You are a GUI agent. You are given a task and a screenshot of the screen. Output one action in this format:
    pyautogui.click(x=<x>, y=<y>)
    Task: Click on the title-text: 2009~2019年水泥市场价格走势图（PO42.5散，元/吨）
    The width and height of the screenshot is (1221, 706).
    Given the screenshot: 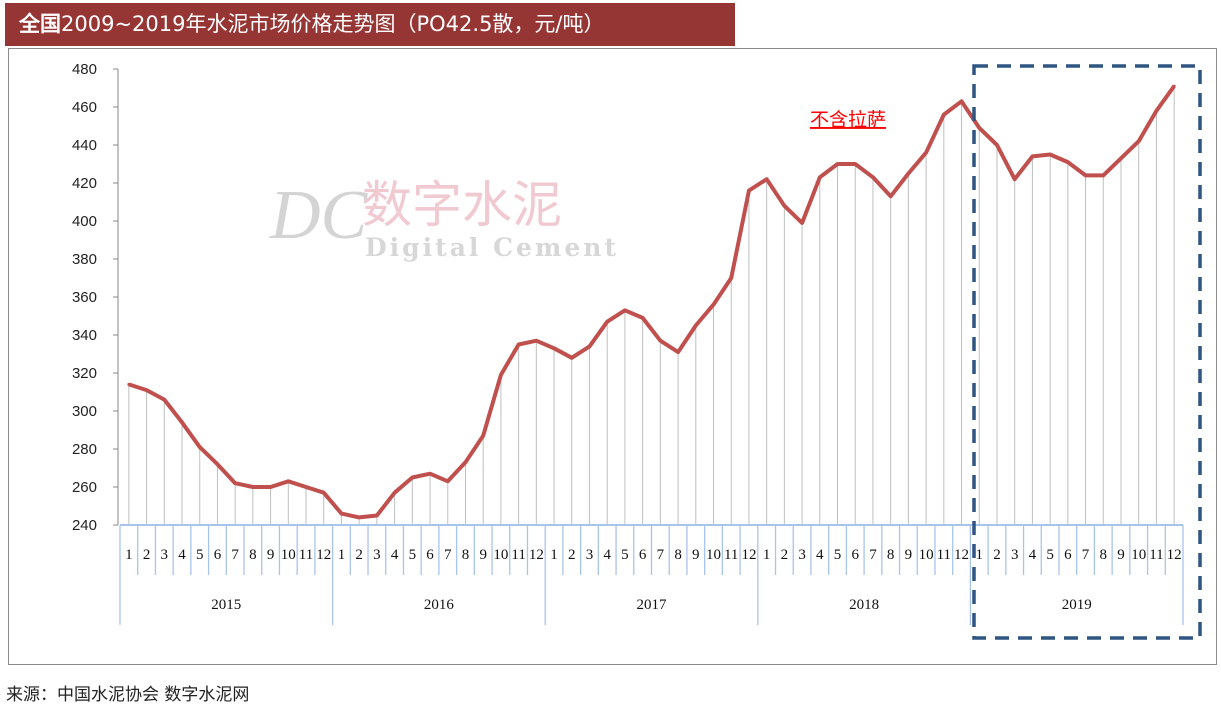 What is the action you would take?
    pyautogui.click(x=333, y=24)
    